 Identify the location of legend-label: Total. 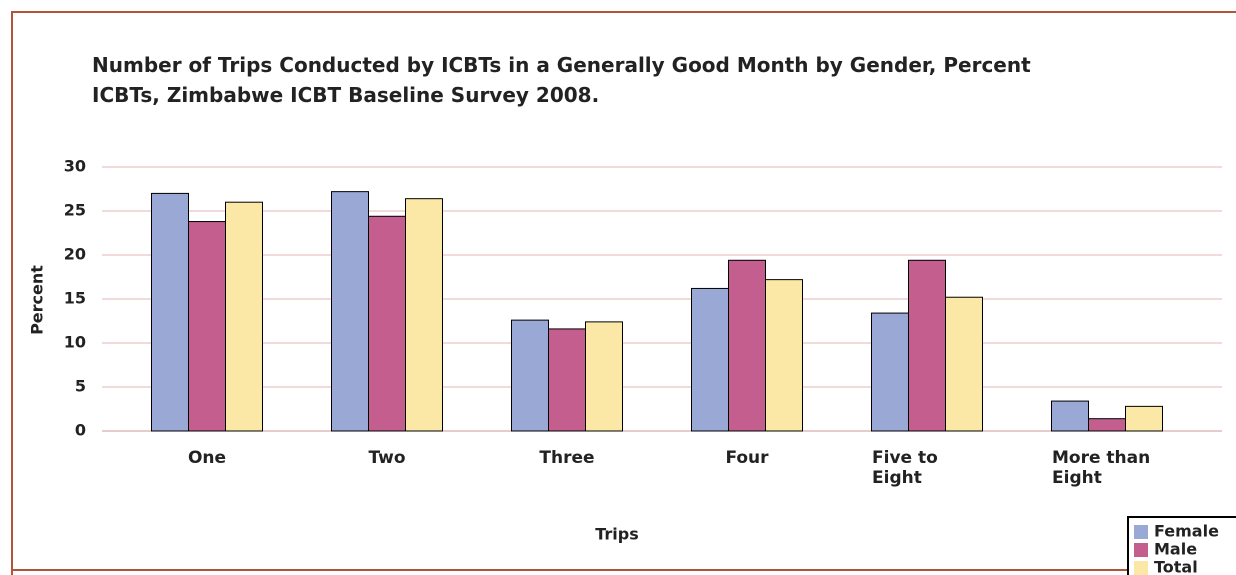
(1176, 566).